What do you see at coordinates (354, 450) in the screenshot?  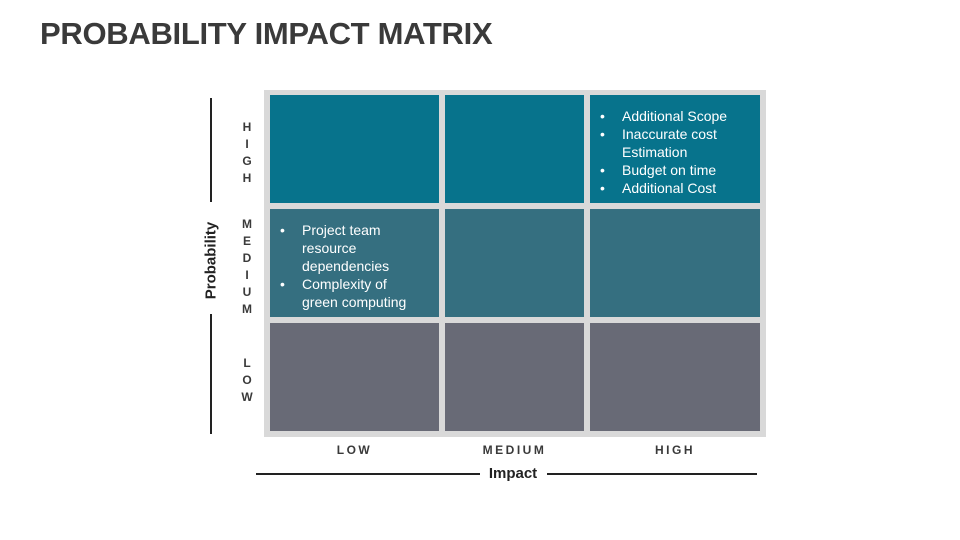 I see `x-level-low: LOW` at bounding box center [354, 450].